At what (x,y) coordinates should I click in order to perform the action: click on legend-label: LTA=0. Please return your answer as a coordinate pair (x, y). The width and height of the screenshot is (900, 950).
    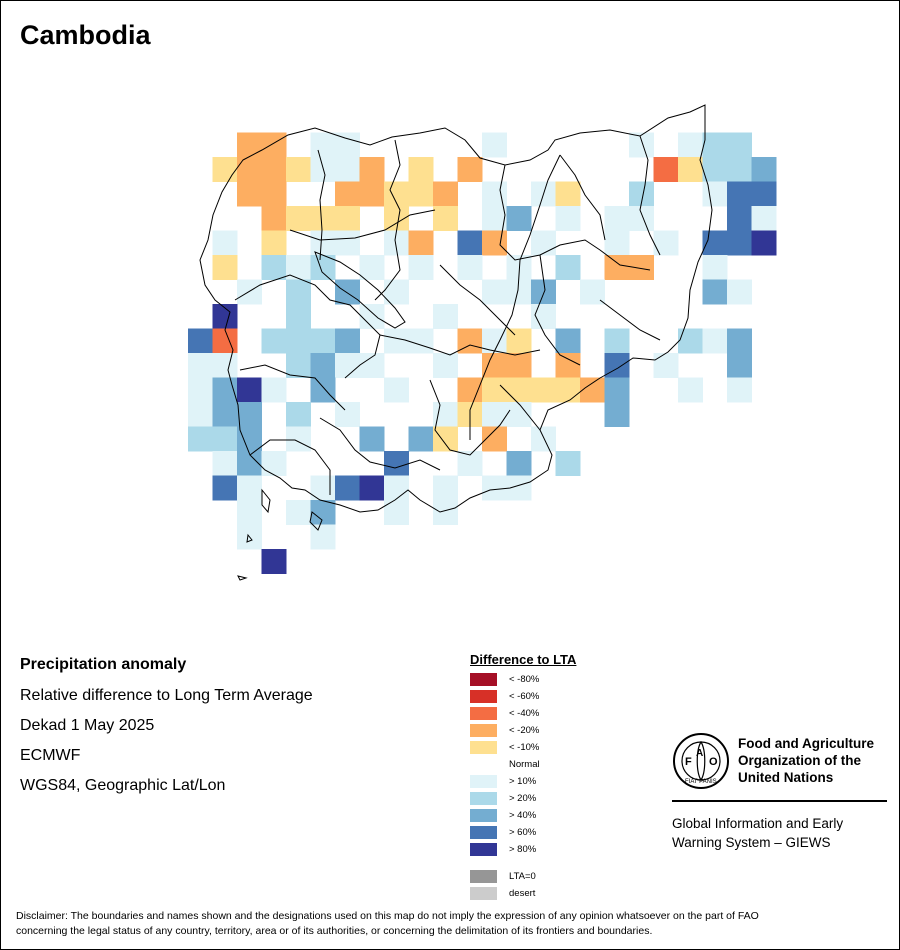
    Looking at the image, I should click on (522, 876).